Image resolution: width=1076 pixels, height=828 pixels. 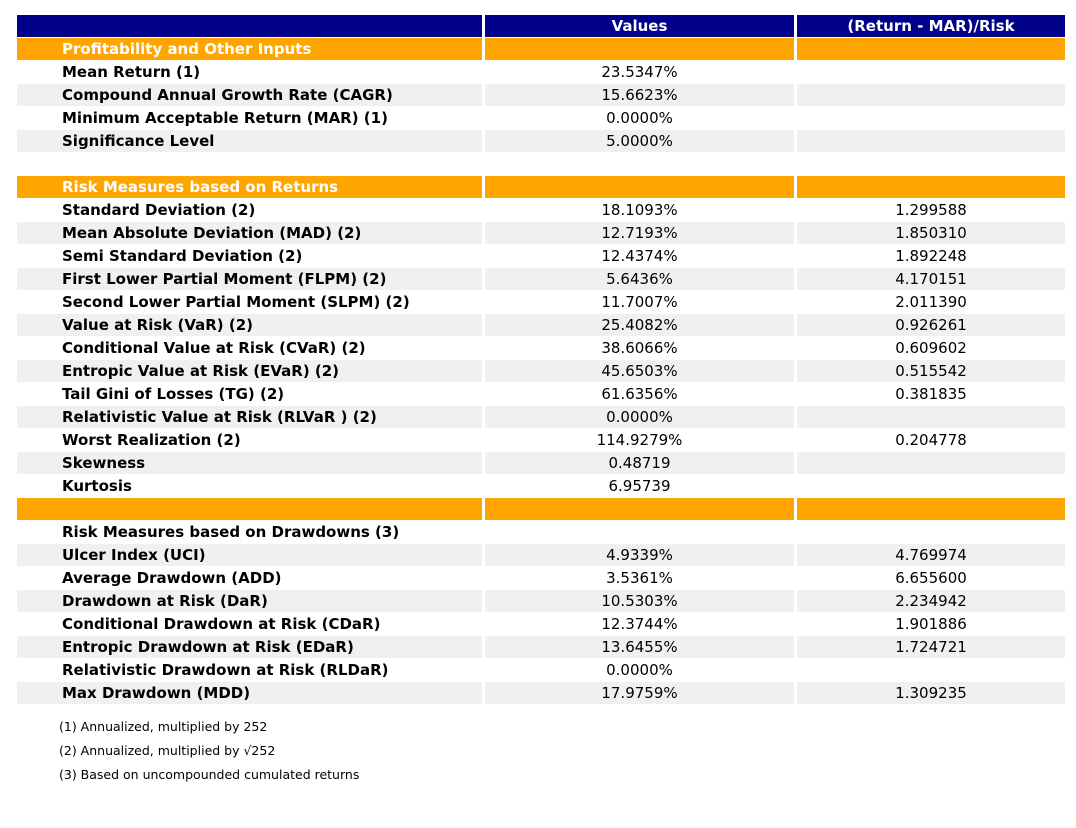 What do you see at coordinates (639, 279) in the screenshot?
I see `value-cell: 5.6436%` at bounding box center [639, 279].